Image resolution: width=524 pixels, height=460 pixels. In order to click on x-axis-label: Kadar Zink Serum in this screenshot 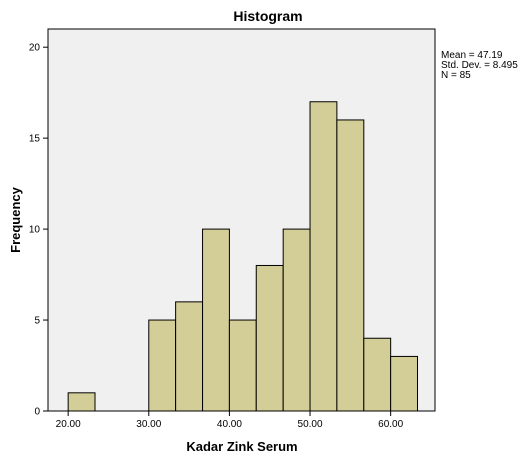, I will do `click(241, 446)`.